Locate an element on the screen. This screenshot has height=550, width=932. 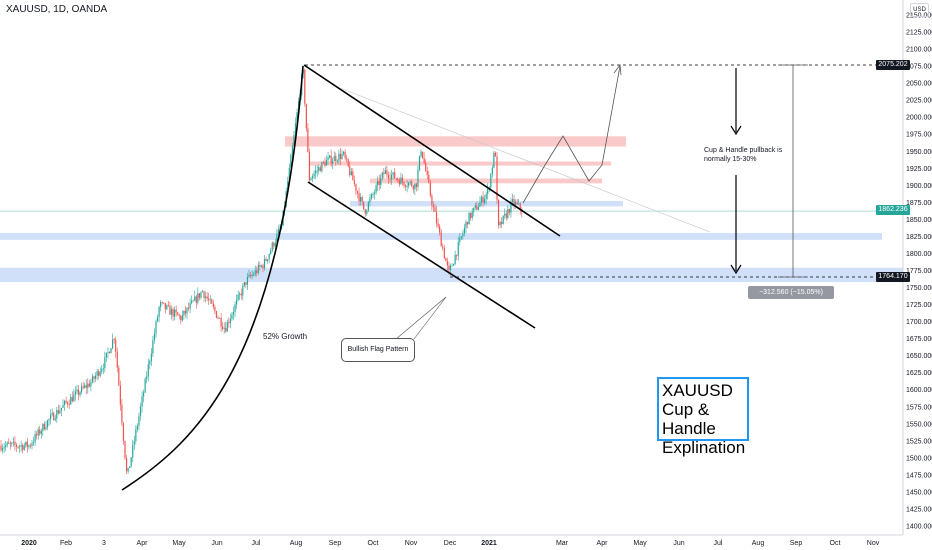
y-tick-label: 1675.000 is located at coordinates (919, 339).